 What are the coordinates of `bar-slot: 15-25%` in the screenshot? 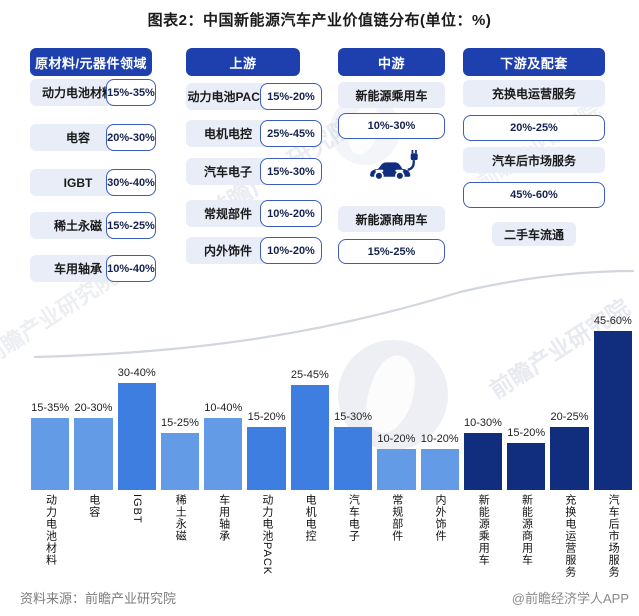 It's located at (180, 389).